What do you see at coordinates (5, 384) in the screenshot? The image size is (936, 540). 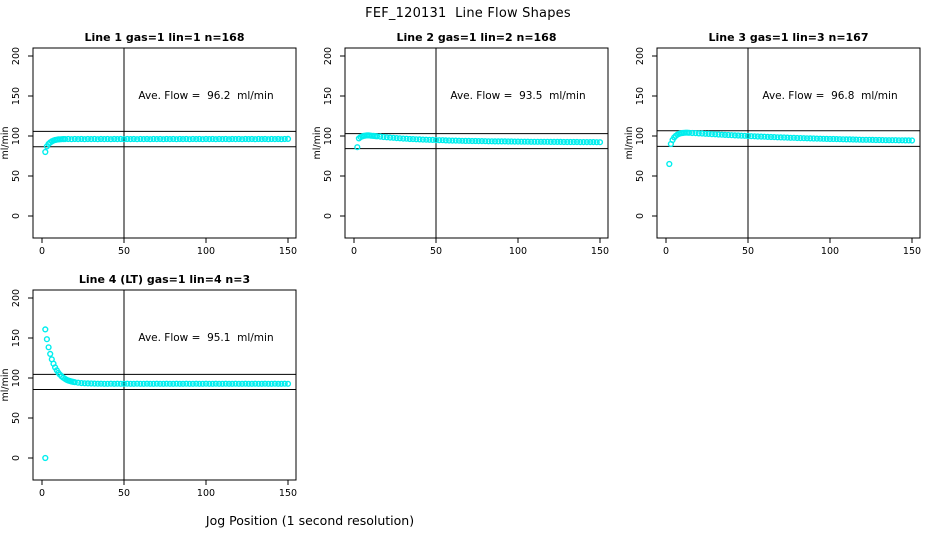 I see `y-axis-title: ml/min` at bounding box center [5, 384].